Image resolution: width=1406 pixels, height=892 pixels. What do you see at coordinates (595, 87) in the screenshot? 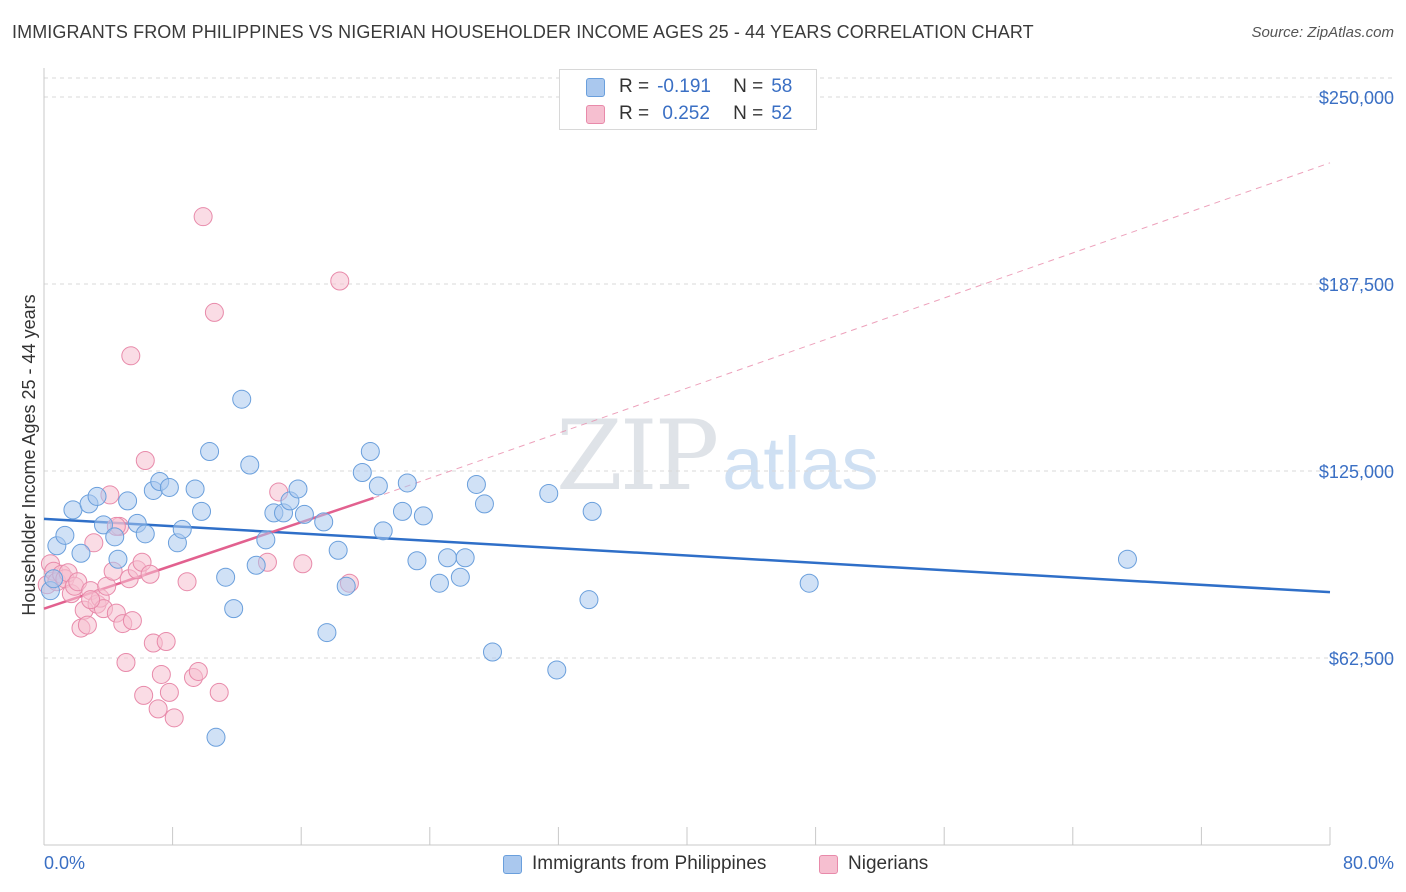
I see `legend-swatch-blue` at bounding box center [595, 87].